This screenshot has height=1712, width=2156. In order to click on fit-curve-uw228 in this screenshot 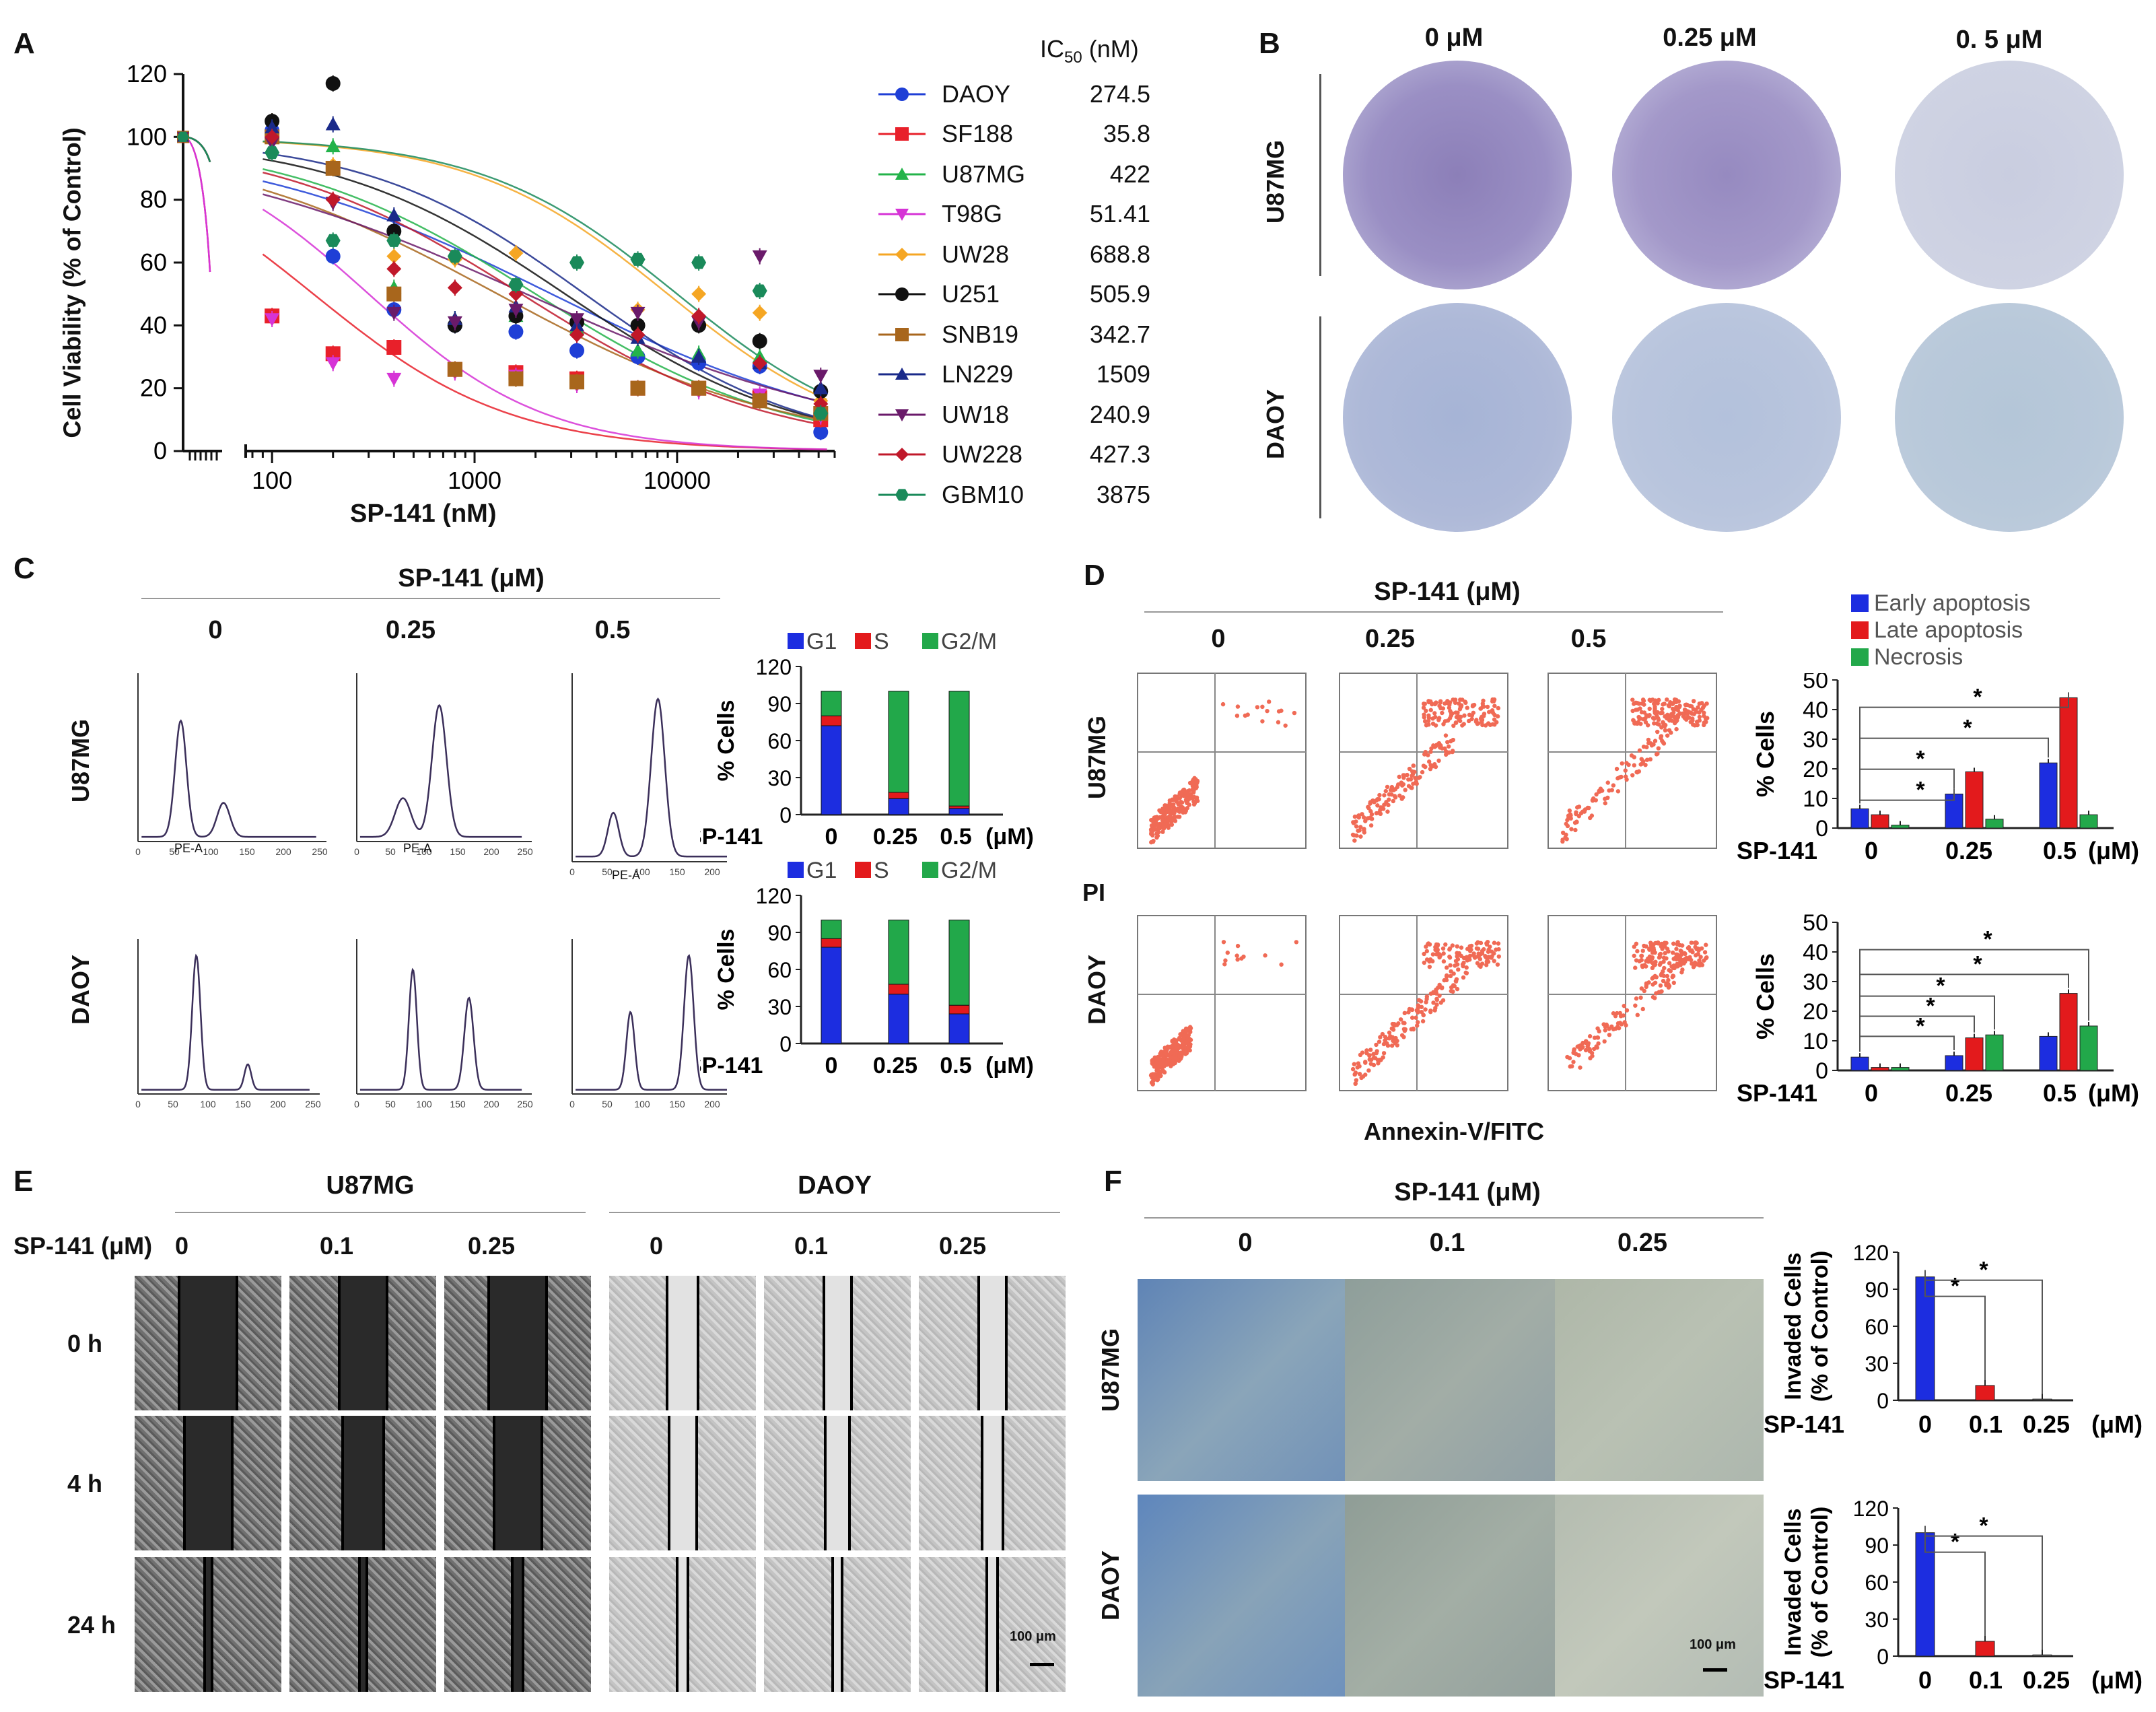, I will do `click(545, 299)`.